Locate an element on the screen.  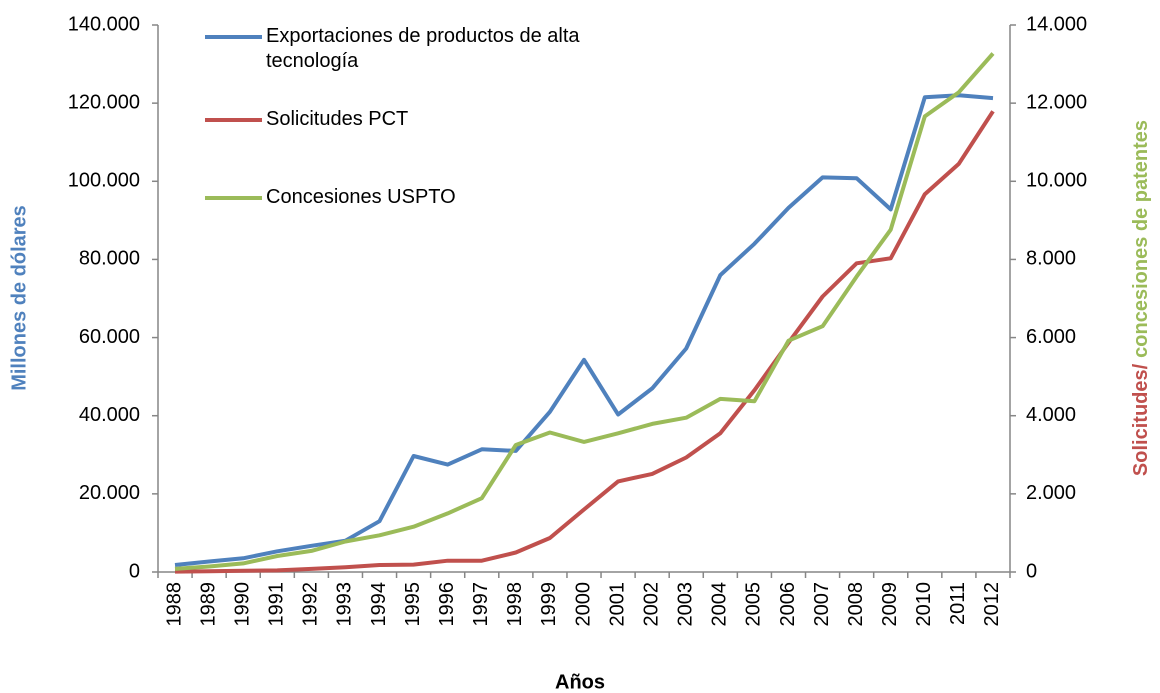
y2-axis-title: Solicitudes/concesiones de patentes is located at coordinates (1141, 298).